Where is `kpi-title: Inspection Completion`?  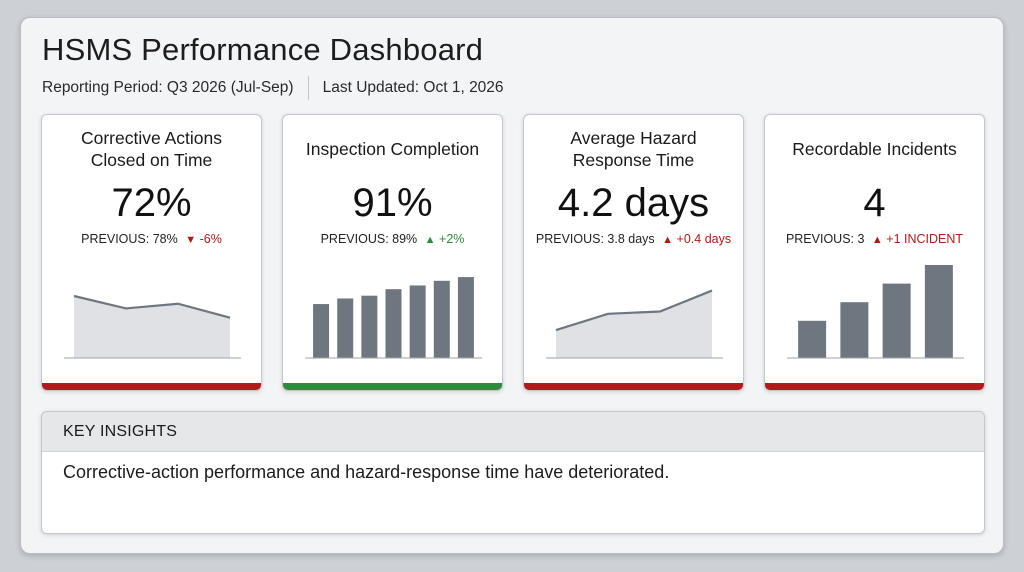
kpi-title: Inspection Completion is located at coordinates (392, 149).